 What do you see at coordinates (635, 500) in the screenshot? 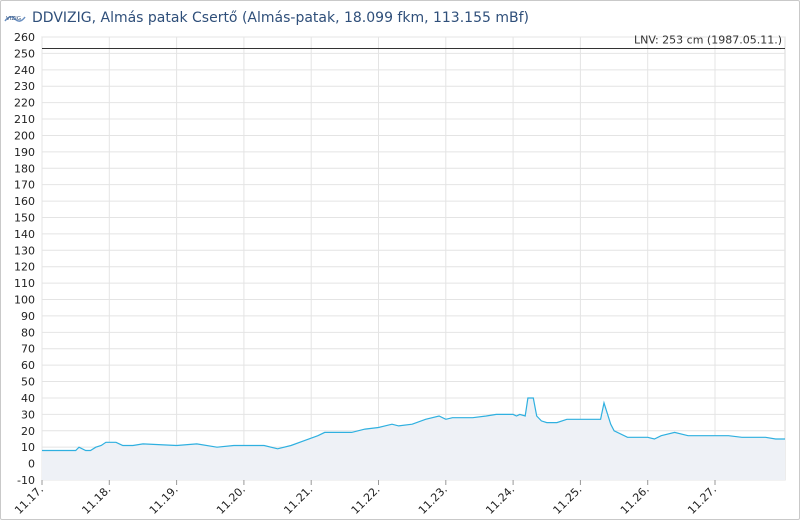
I see `x-tick-label: 11.26.` at bounding box center [635, 500].